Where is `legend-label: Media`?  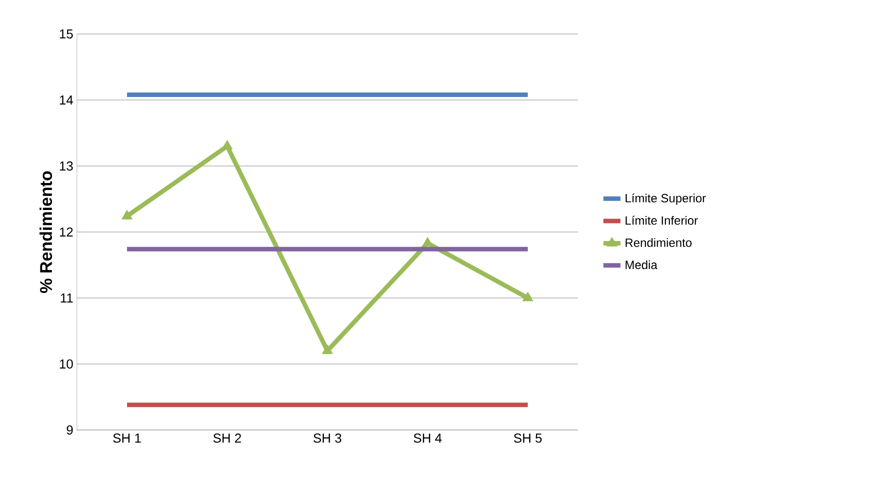 legend-label: Media is located at coordinates (642, 265).